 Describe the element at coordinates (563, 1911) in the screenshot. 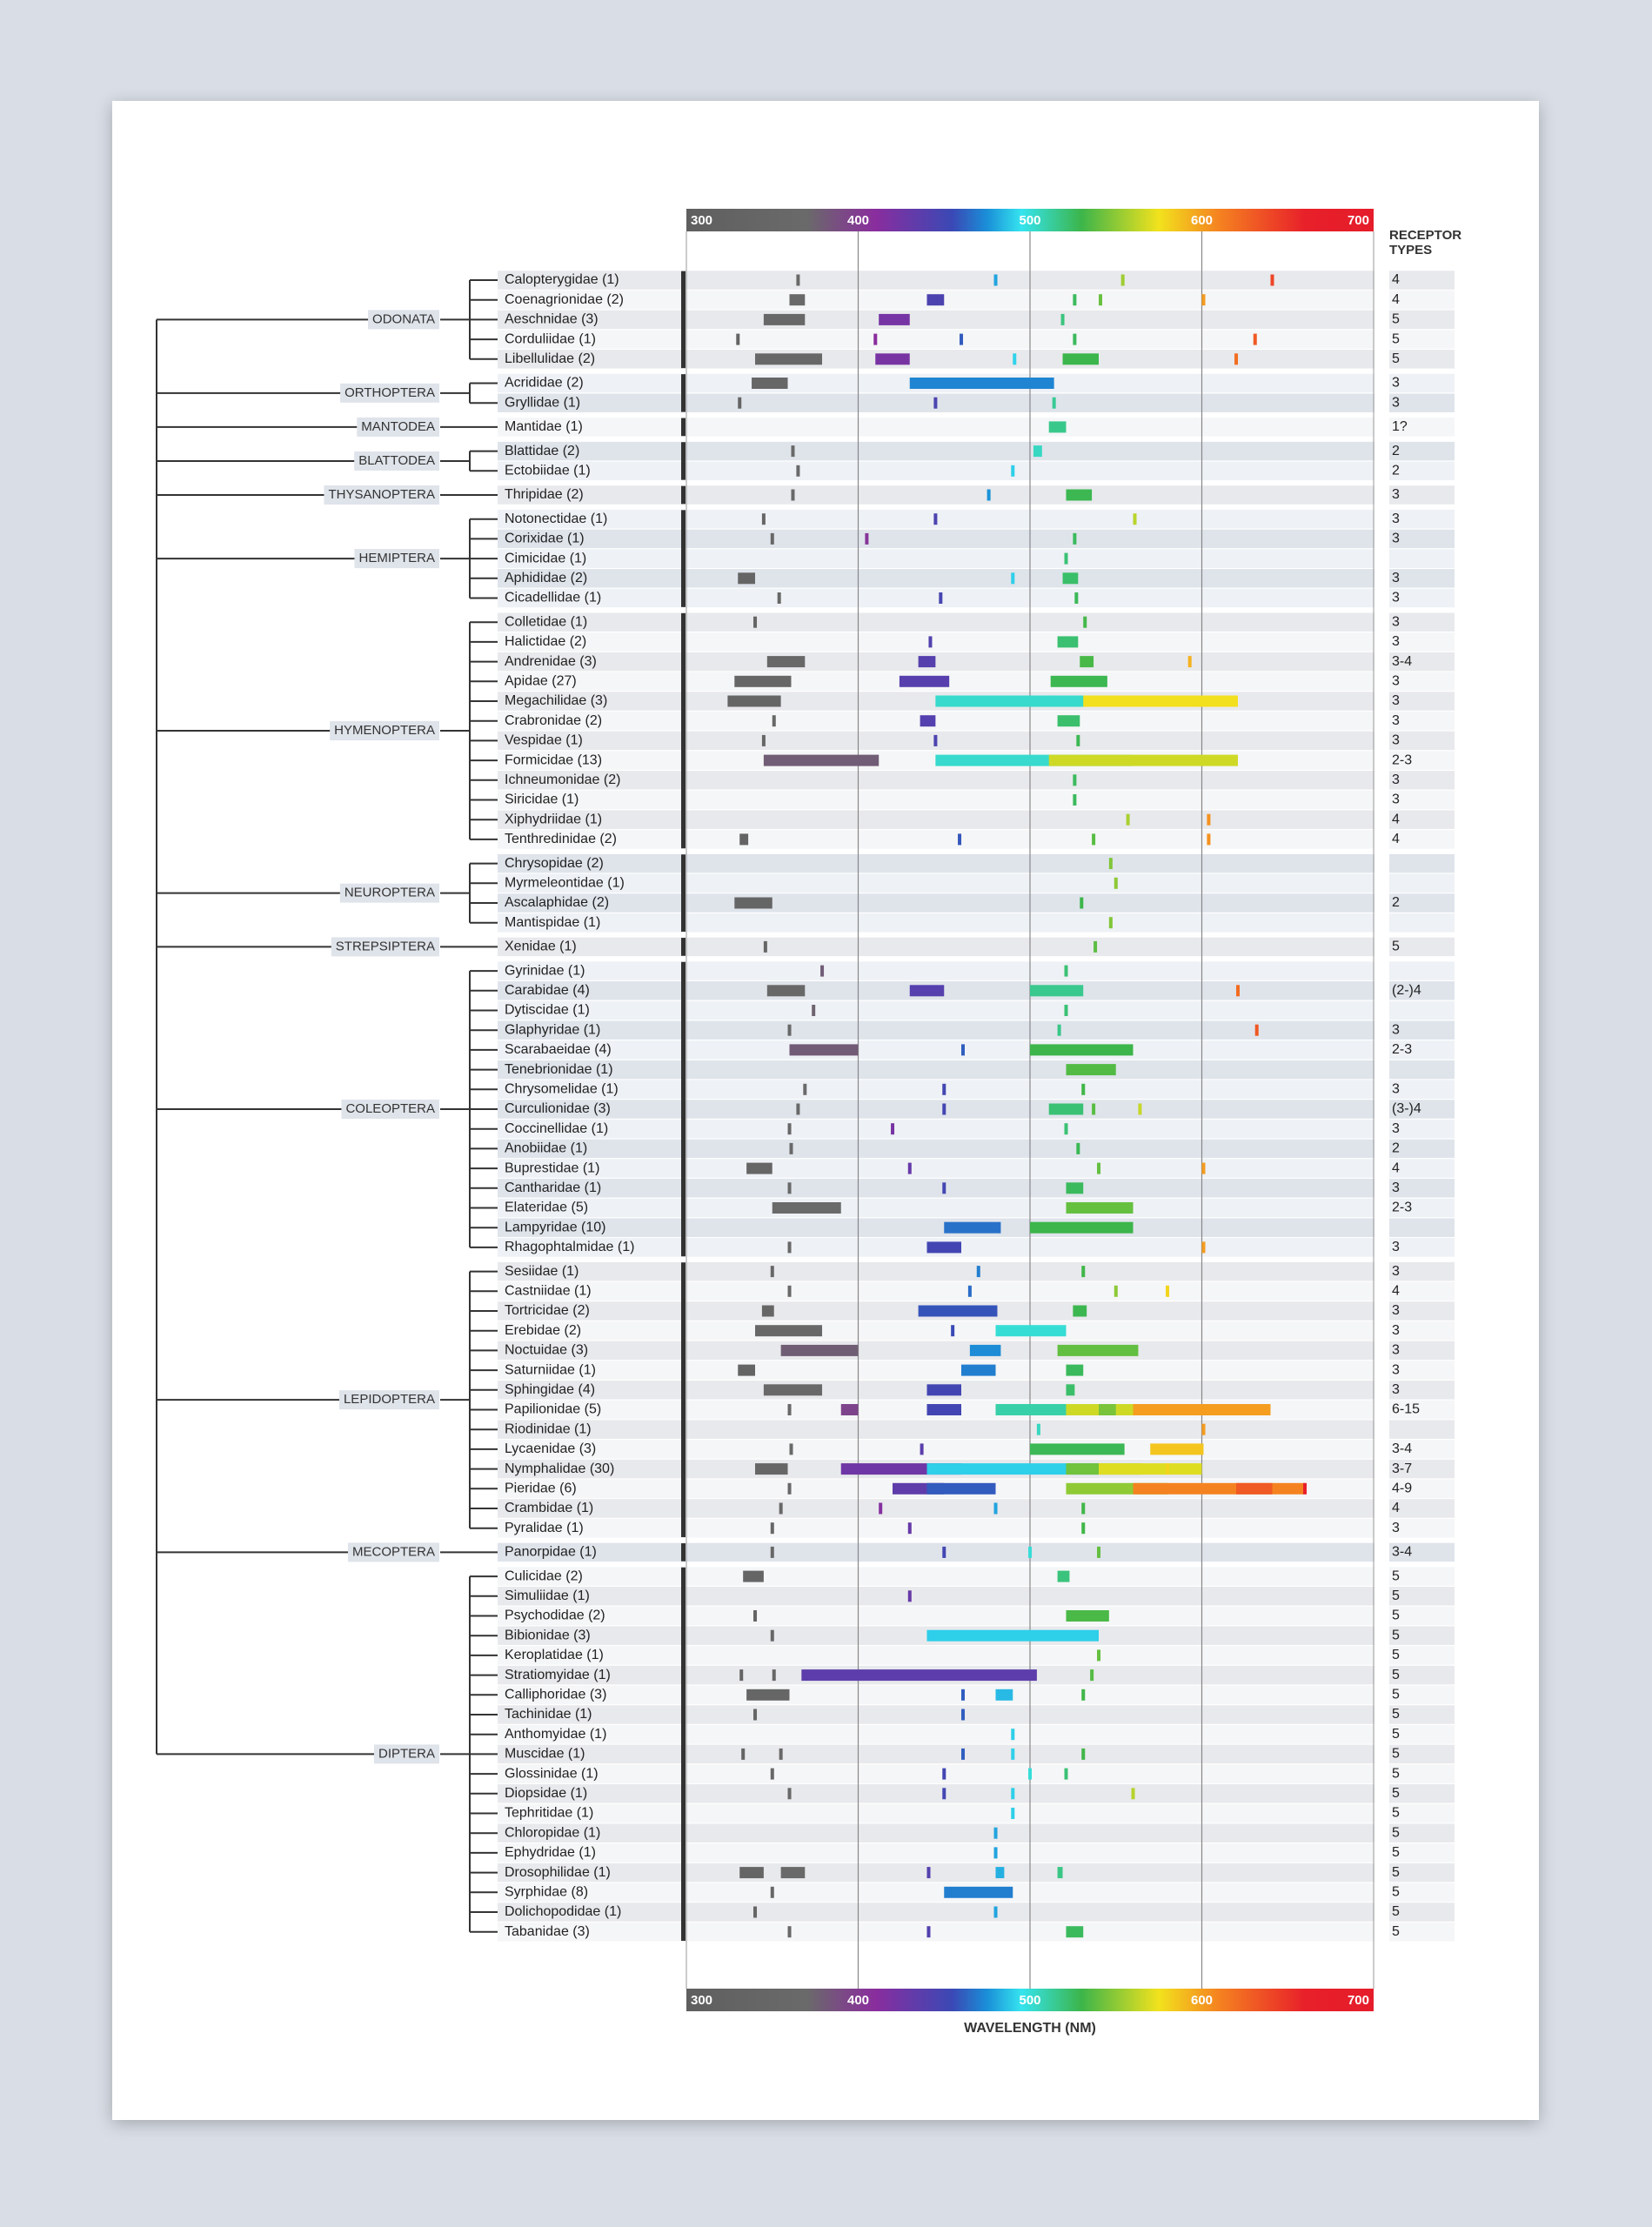

I see `family-label: Dolichopodidae (1)` at that location.